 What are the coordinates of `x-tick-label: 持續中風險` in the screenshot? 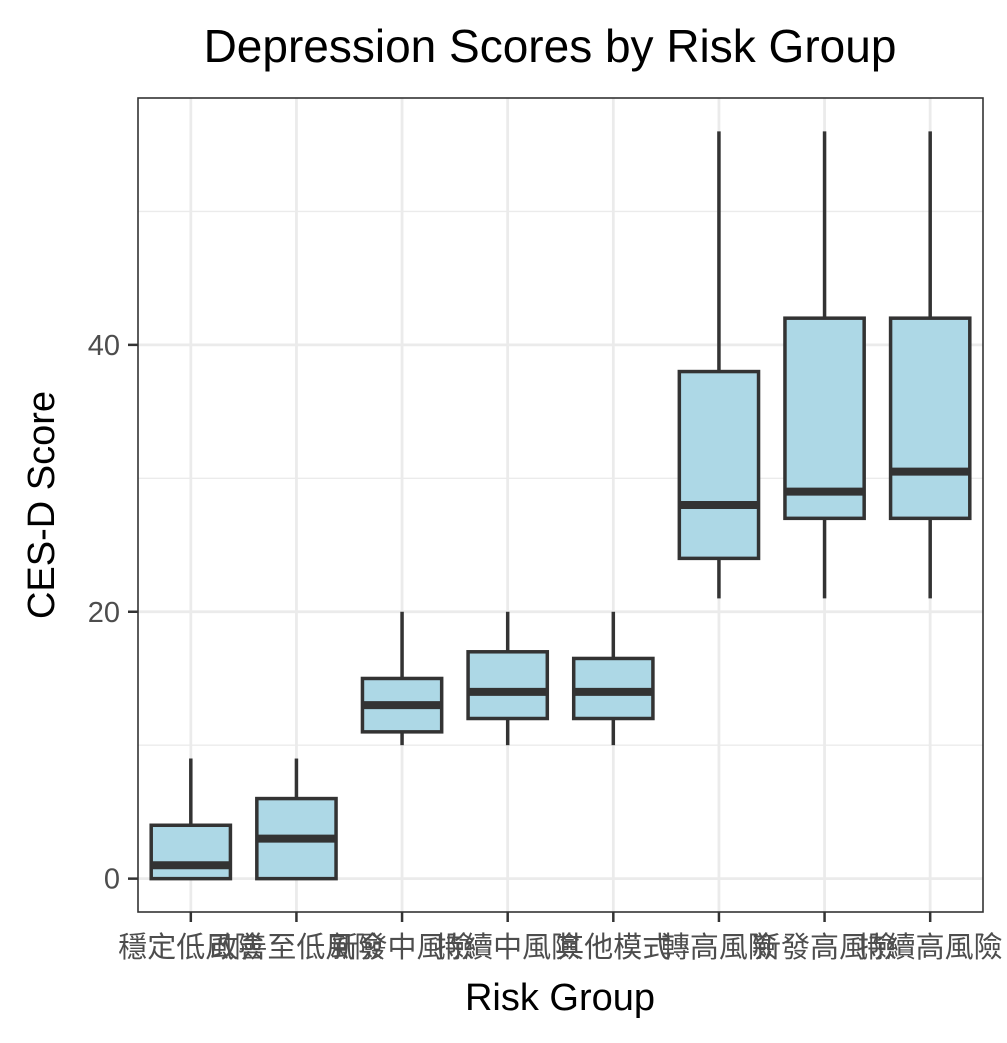 It's located at (507, 947).